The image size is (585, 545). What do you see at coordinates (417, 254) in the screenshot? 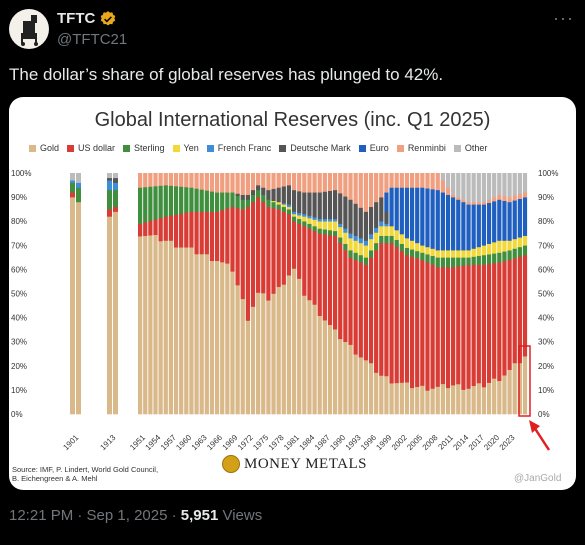
I see `bar-2004-sterling` at bounding box center [417, 254].